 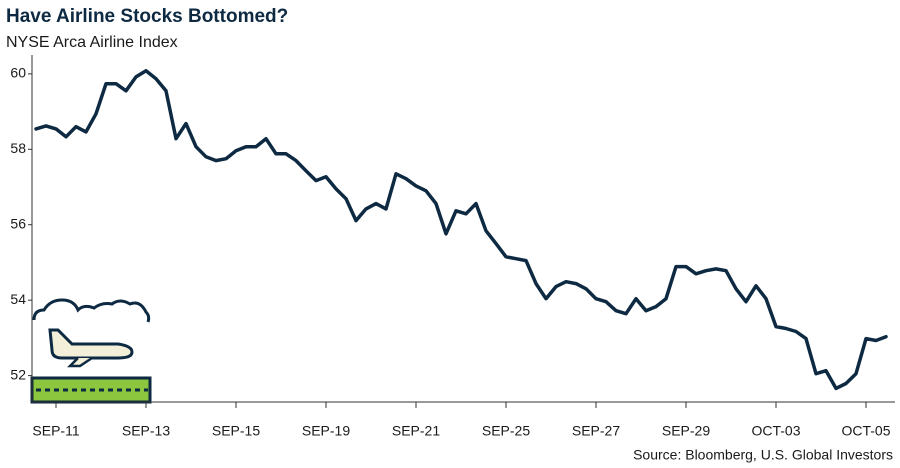 I want to click on y-tick-label: 56, so click(x=18, y=223).